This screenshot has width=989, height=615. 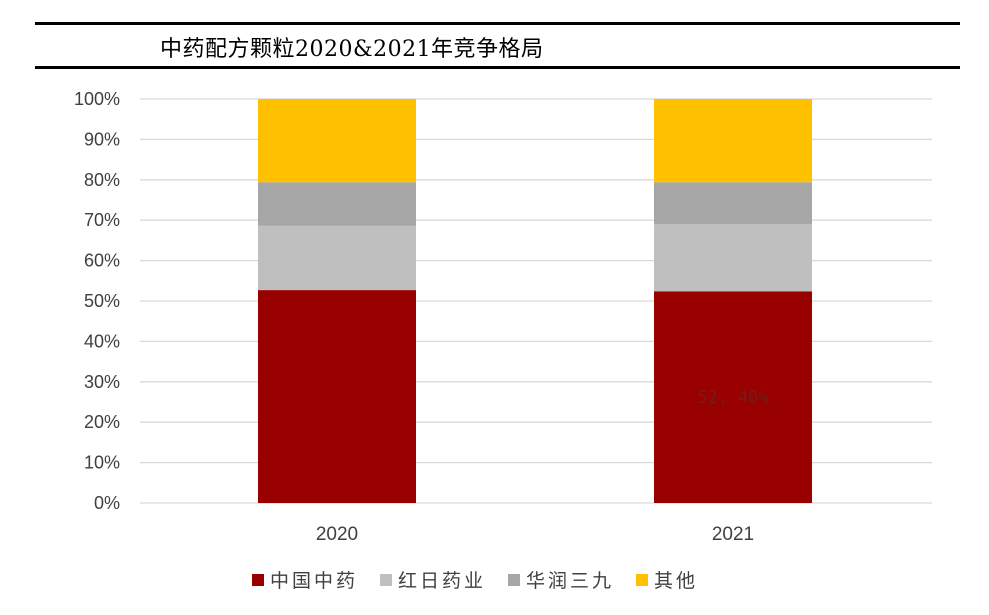 I want to click on y-axis-ticks: 0% 10% 20% 30% 40% 50% 60% 70% 80% 90% 100%, so click(x=97, y=301).